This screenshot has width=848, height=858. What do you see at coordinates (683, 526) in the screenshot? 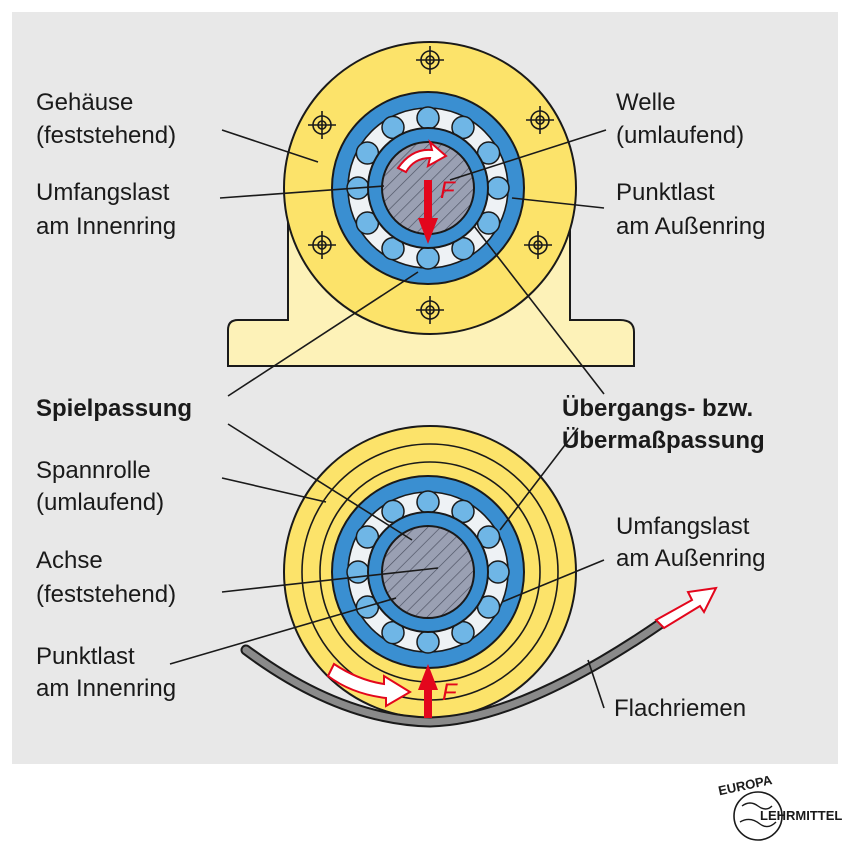
I see `label-umfangslast-aussen: Umfangslast` at bounding box center [683, 526].